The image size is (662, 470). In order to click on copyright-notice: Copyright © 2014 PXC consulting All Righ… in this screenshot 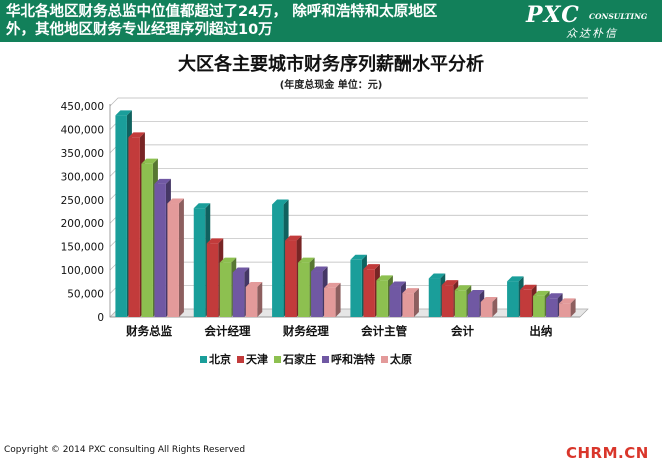, I will do `click(125, 450)`.